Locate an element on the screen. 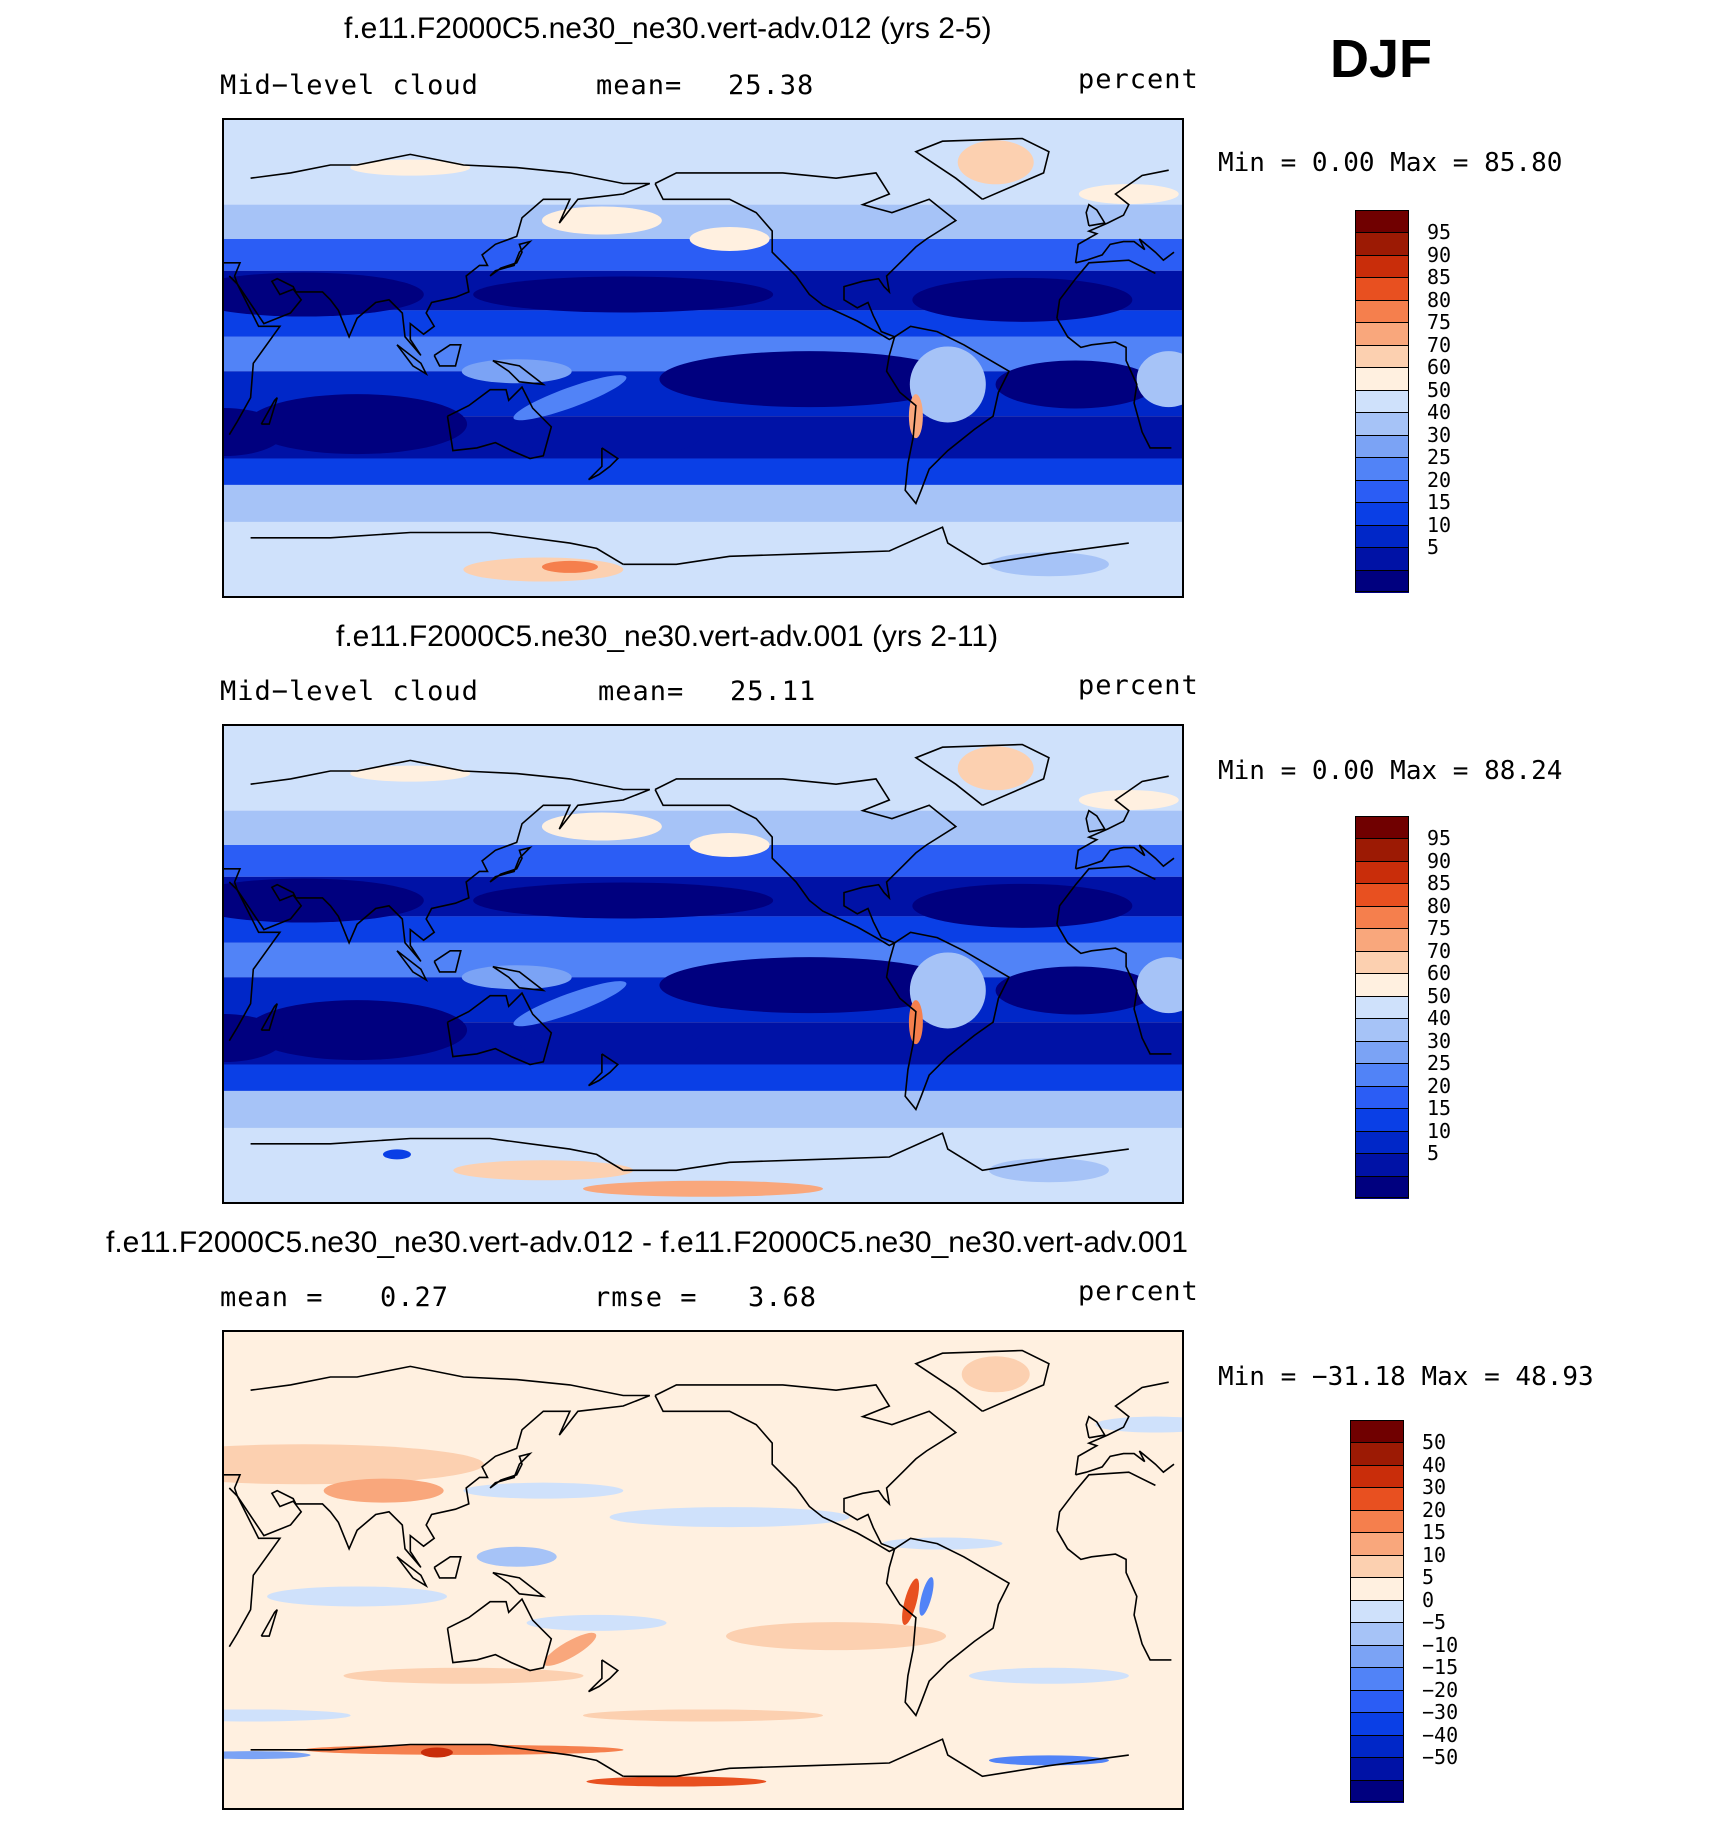 This screenshot has width=1710, height=1825. panel-1-mean-label: mean= is located at coordinates (639, 85).